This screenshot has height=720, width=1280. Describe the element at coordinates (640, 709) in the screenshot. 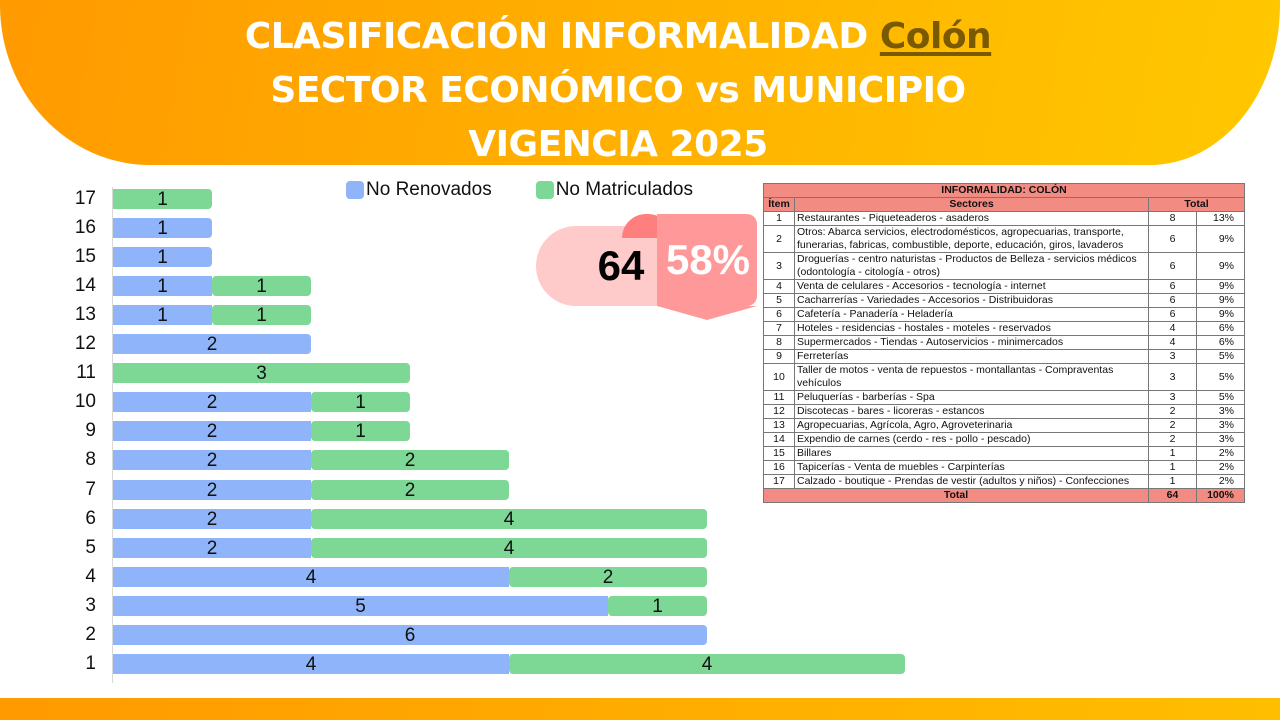

I see `footer-bar` at that location.